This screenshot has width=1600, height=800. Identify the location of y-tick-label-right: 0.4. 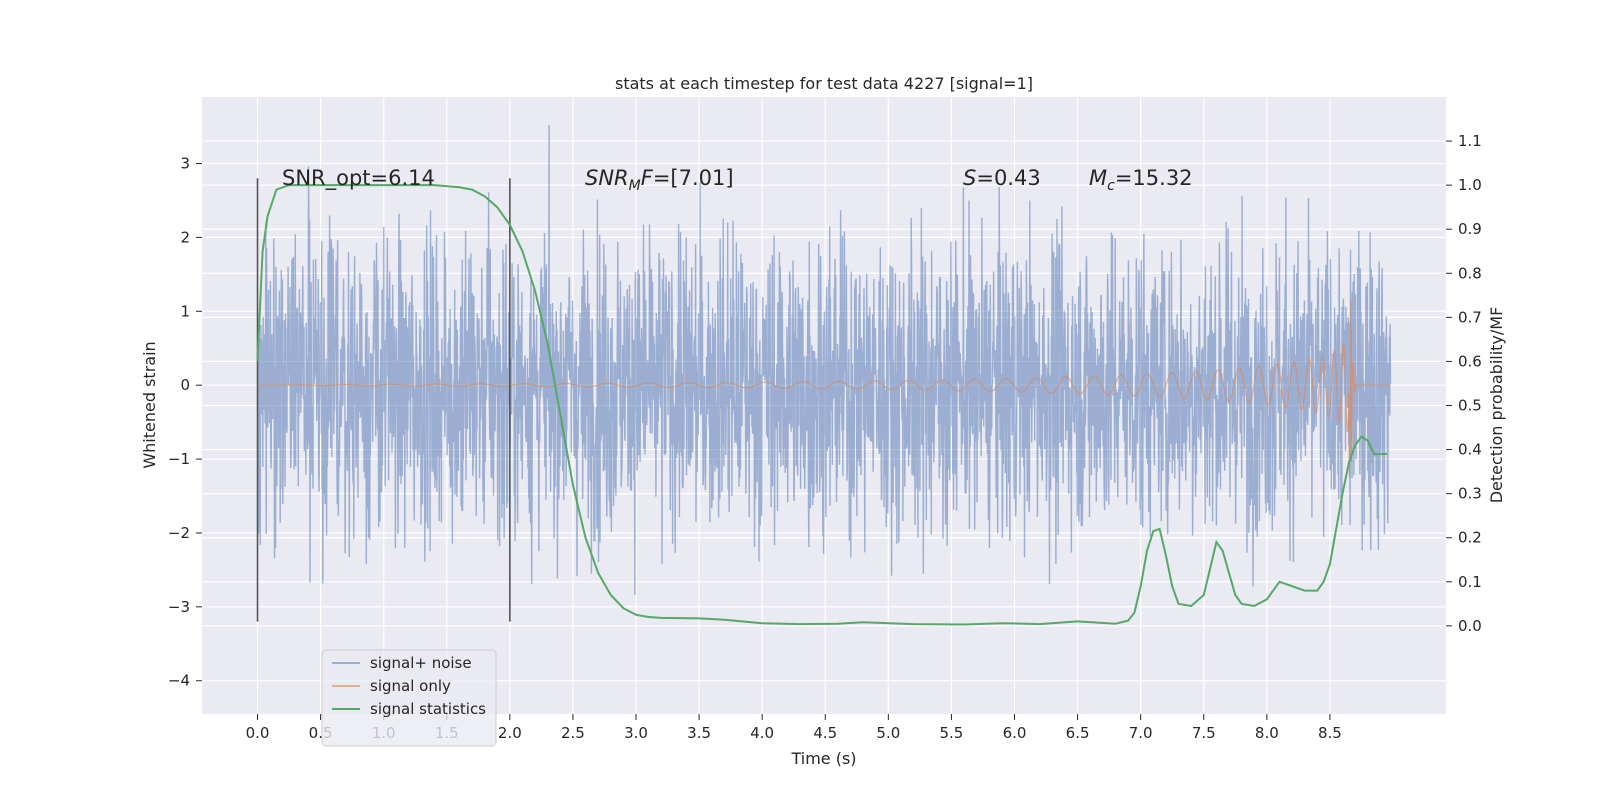
(1470, 450).